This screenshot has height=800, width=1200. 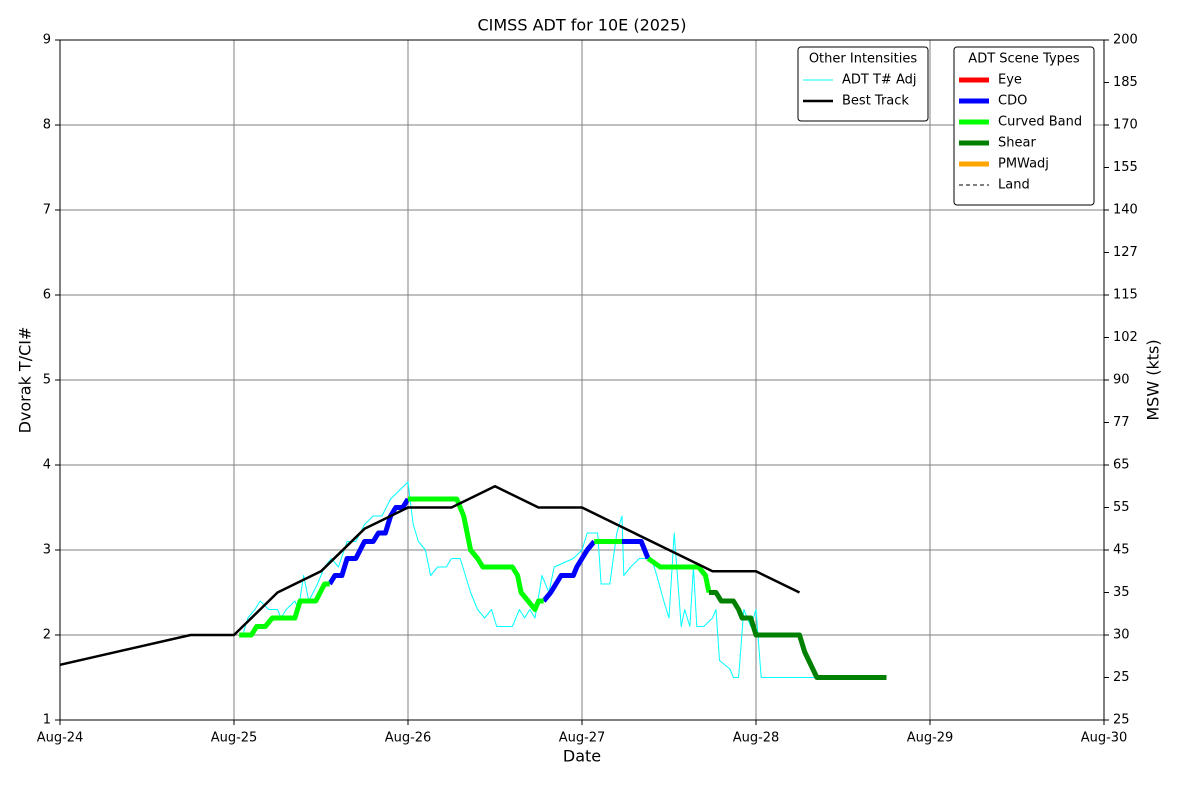 I want to click on y-tick-label: 8, so click(x=47, y=125).